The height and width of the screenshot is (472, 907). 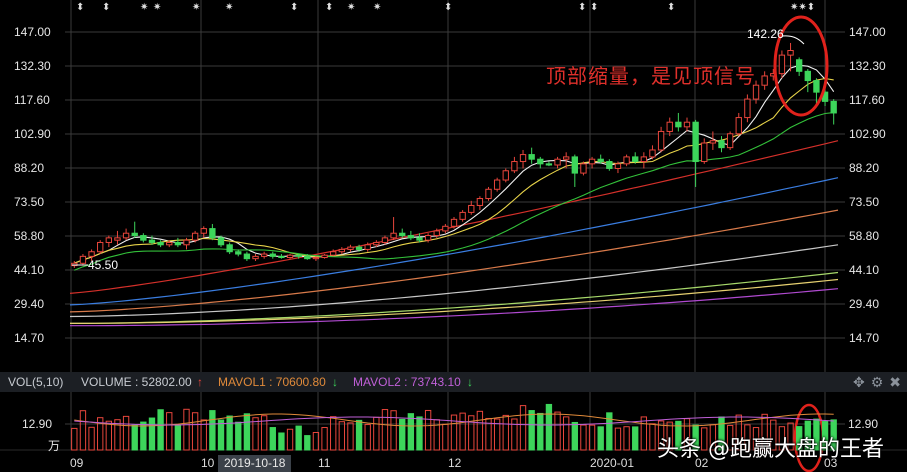 What do you see at coordinates (37, 424) in the screenshot?
I see `volume-tick: 12.90` at bounding box center [37, 424].